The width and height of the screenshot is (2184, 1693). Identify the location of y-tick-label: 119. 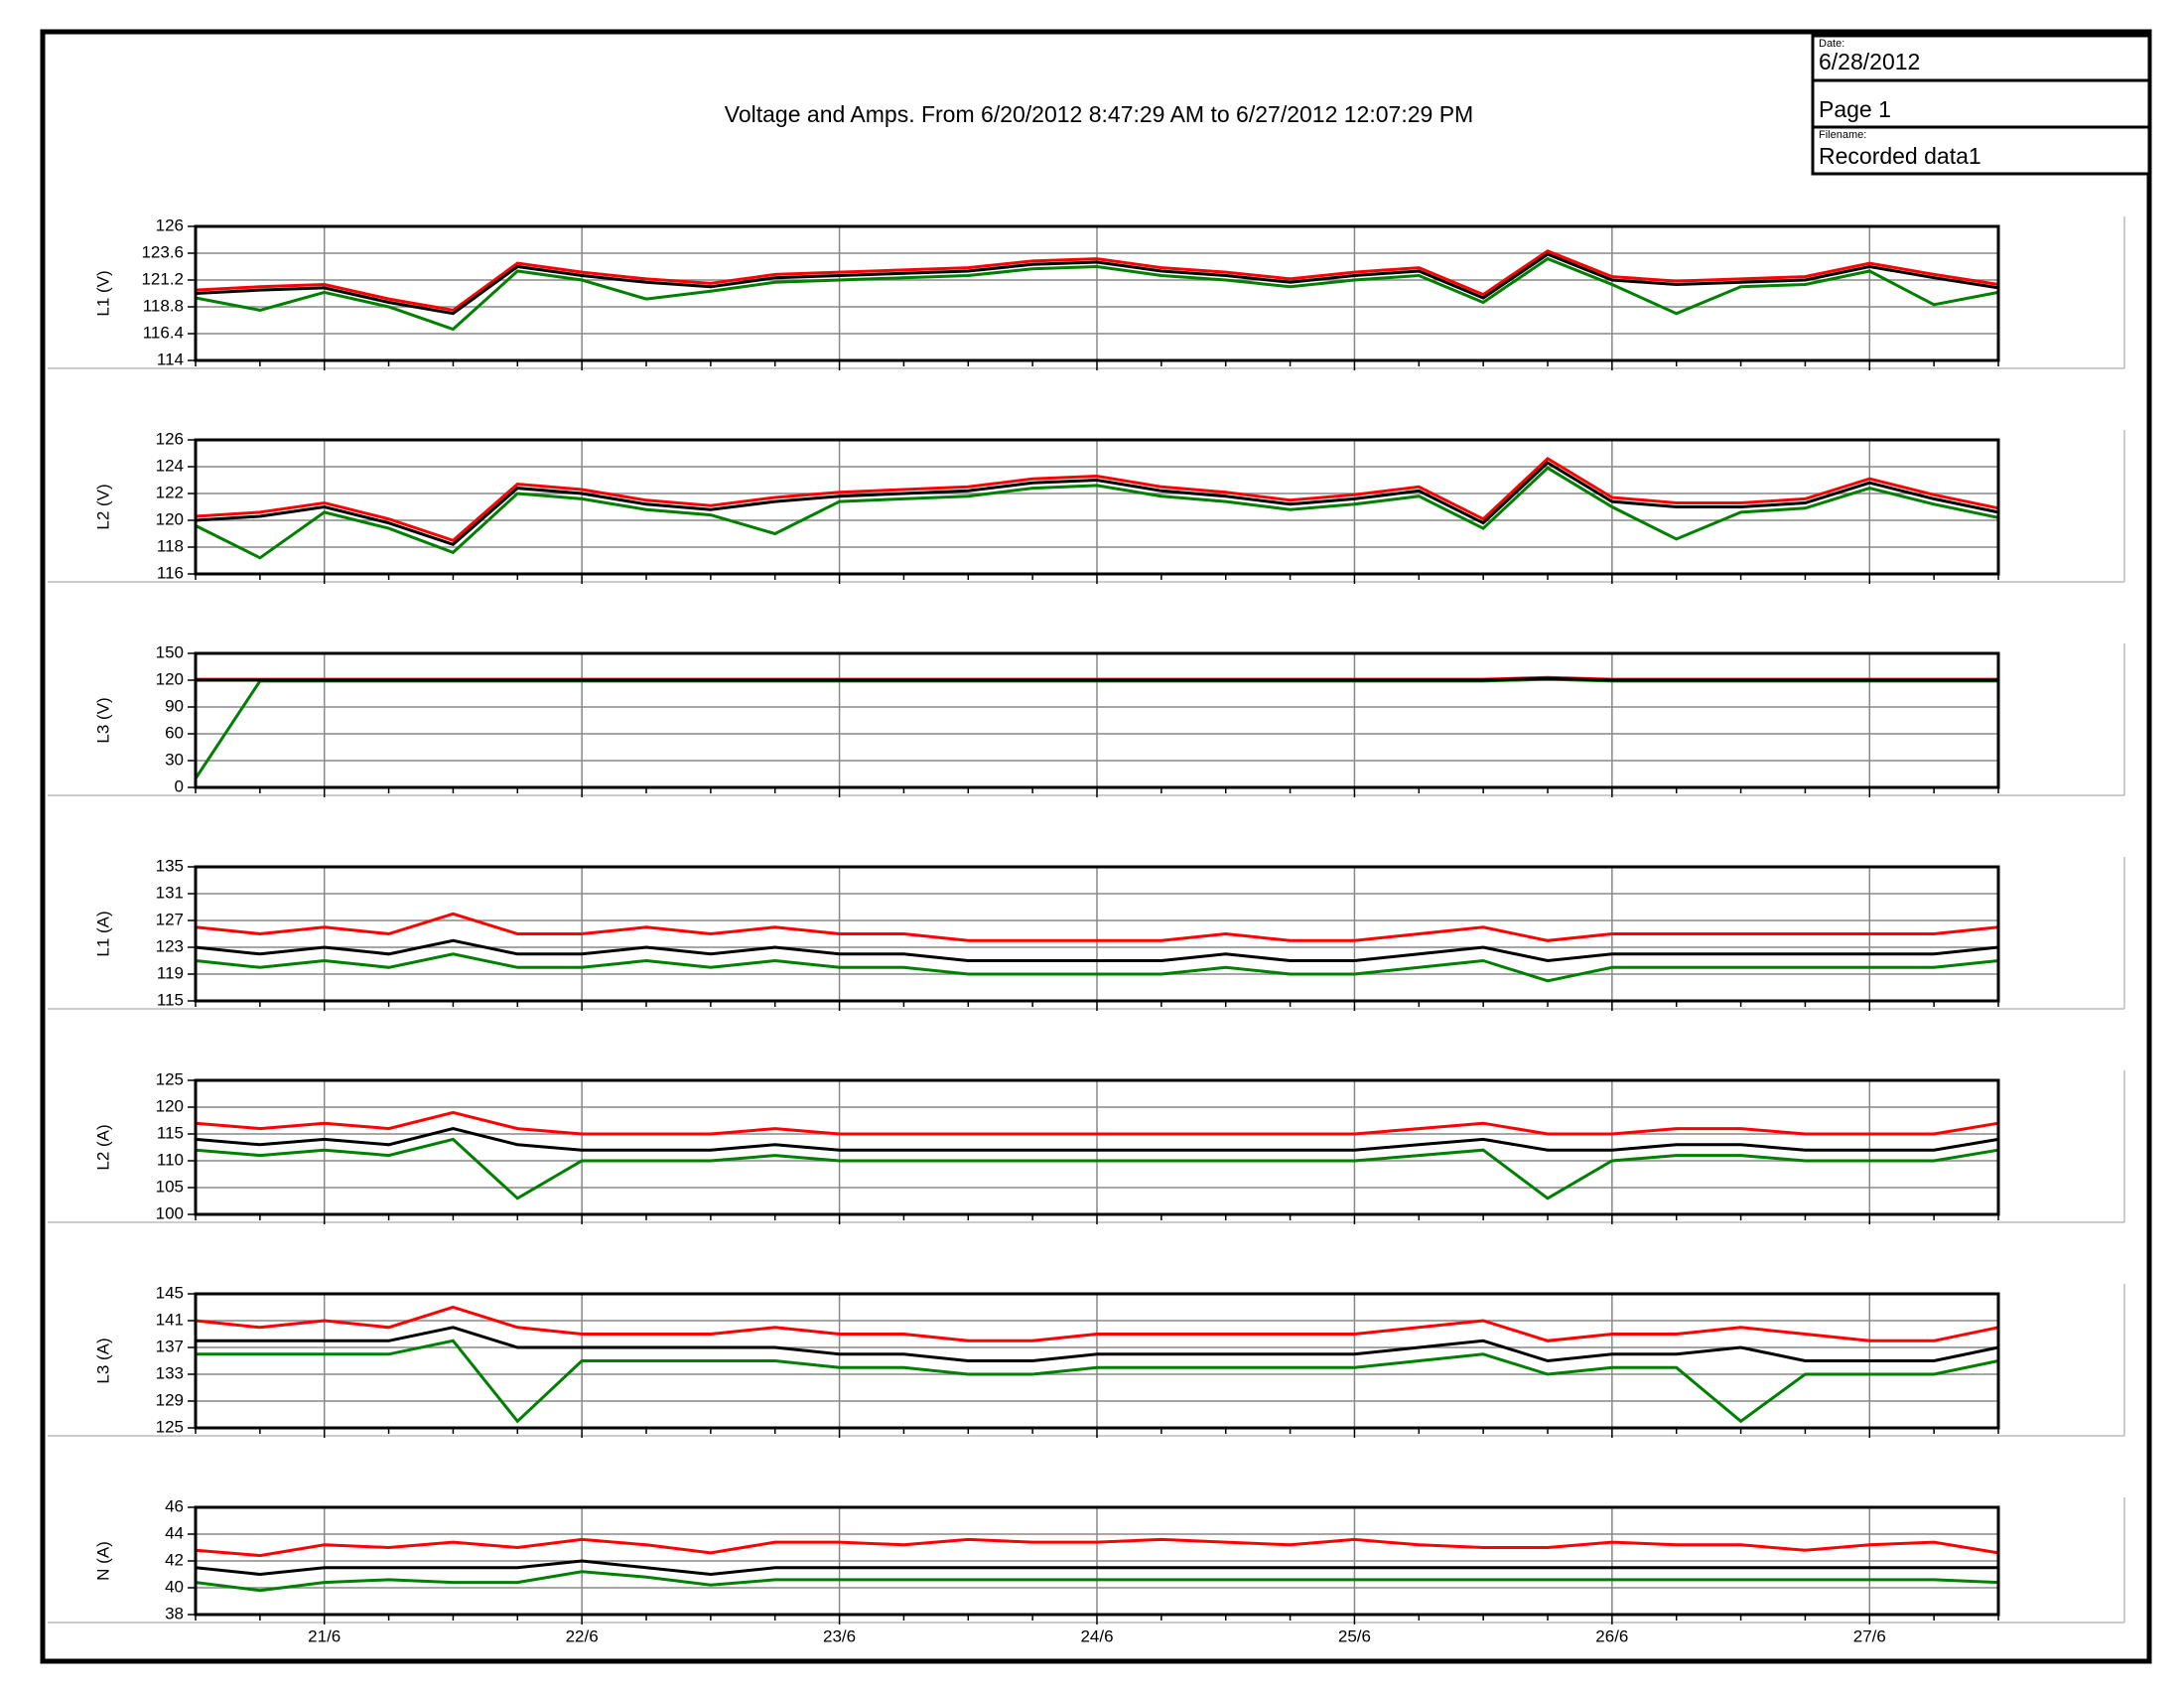
(170, 972).